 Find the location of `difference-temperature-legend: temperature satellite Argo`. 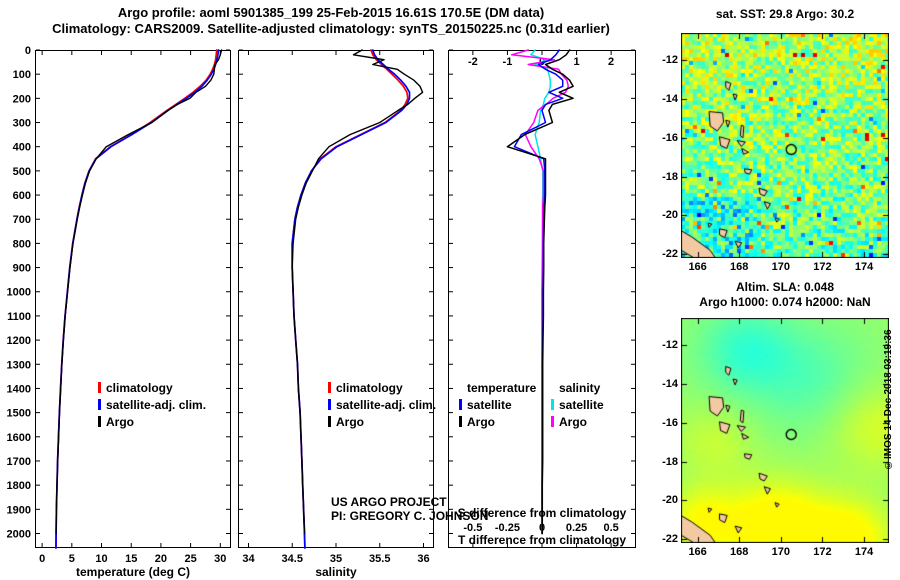

difference-temperature-legend: temperature satellite Argo is located at coordinates (497, 406).